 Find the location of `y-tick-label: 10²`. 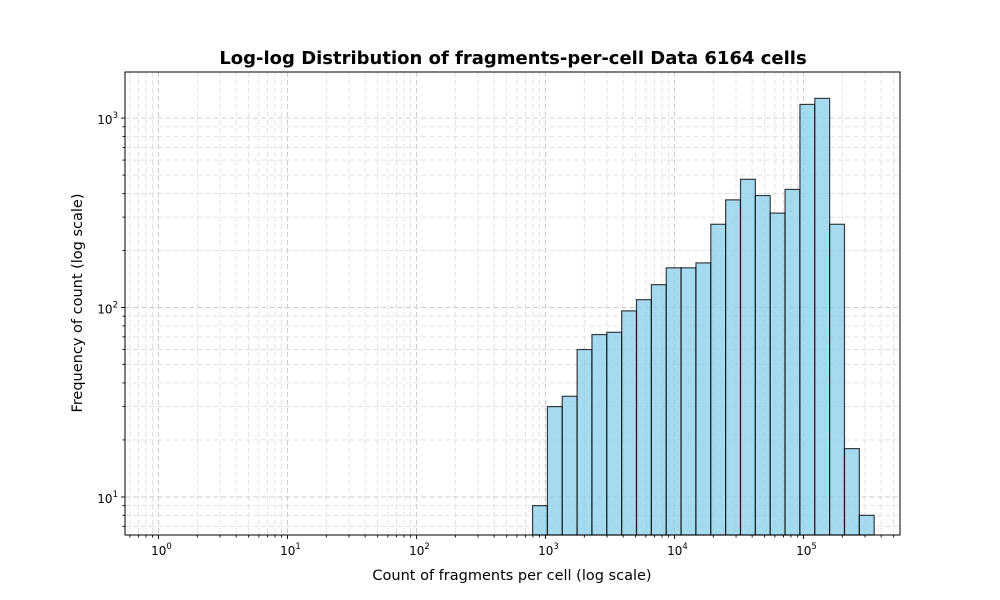

y-tick-label: 10² is located at coordinates (107, 309).